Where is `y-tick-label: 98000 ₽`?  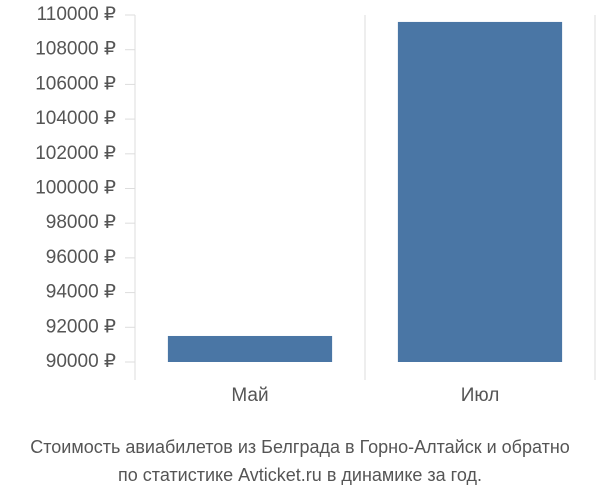
y-tick-label: 98000 ₽ is located at coordinates (81, 222).